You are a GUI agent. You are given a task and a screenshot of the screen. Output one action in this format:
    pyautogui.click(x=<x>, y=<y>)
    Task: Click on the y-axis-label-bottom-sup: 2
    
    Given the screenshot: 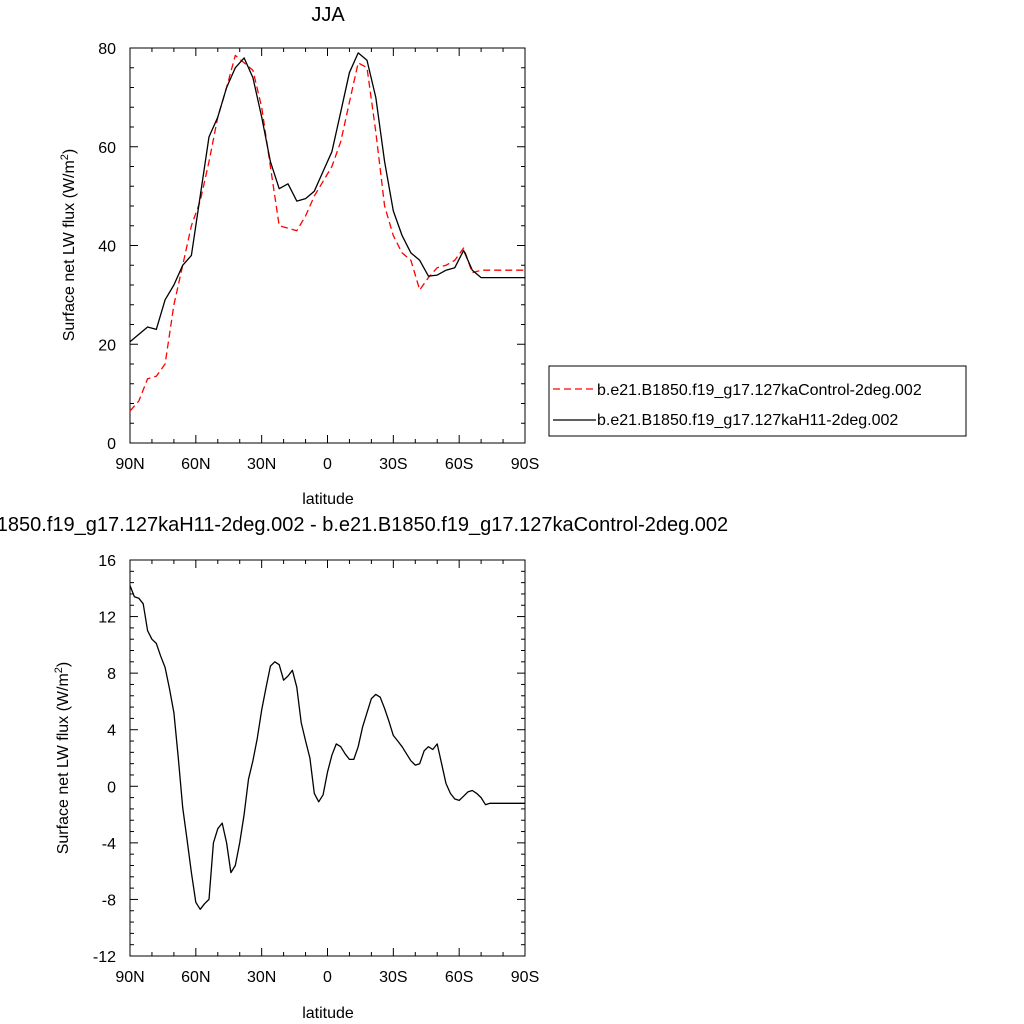 What is the action you would take?
    pyautogui.click(x=59, y=670)
    